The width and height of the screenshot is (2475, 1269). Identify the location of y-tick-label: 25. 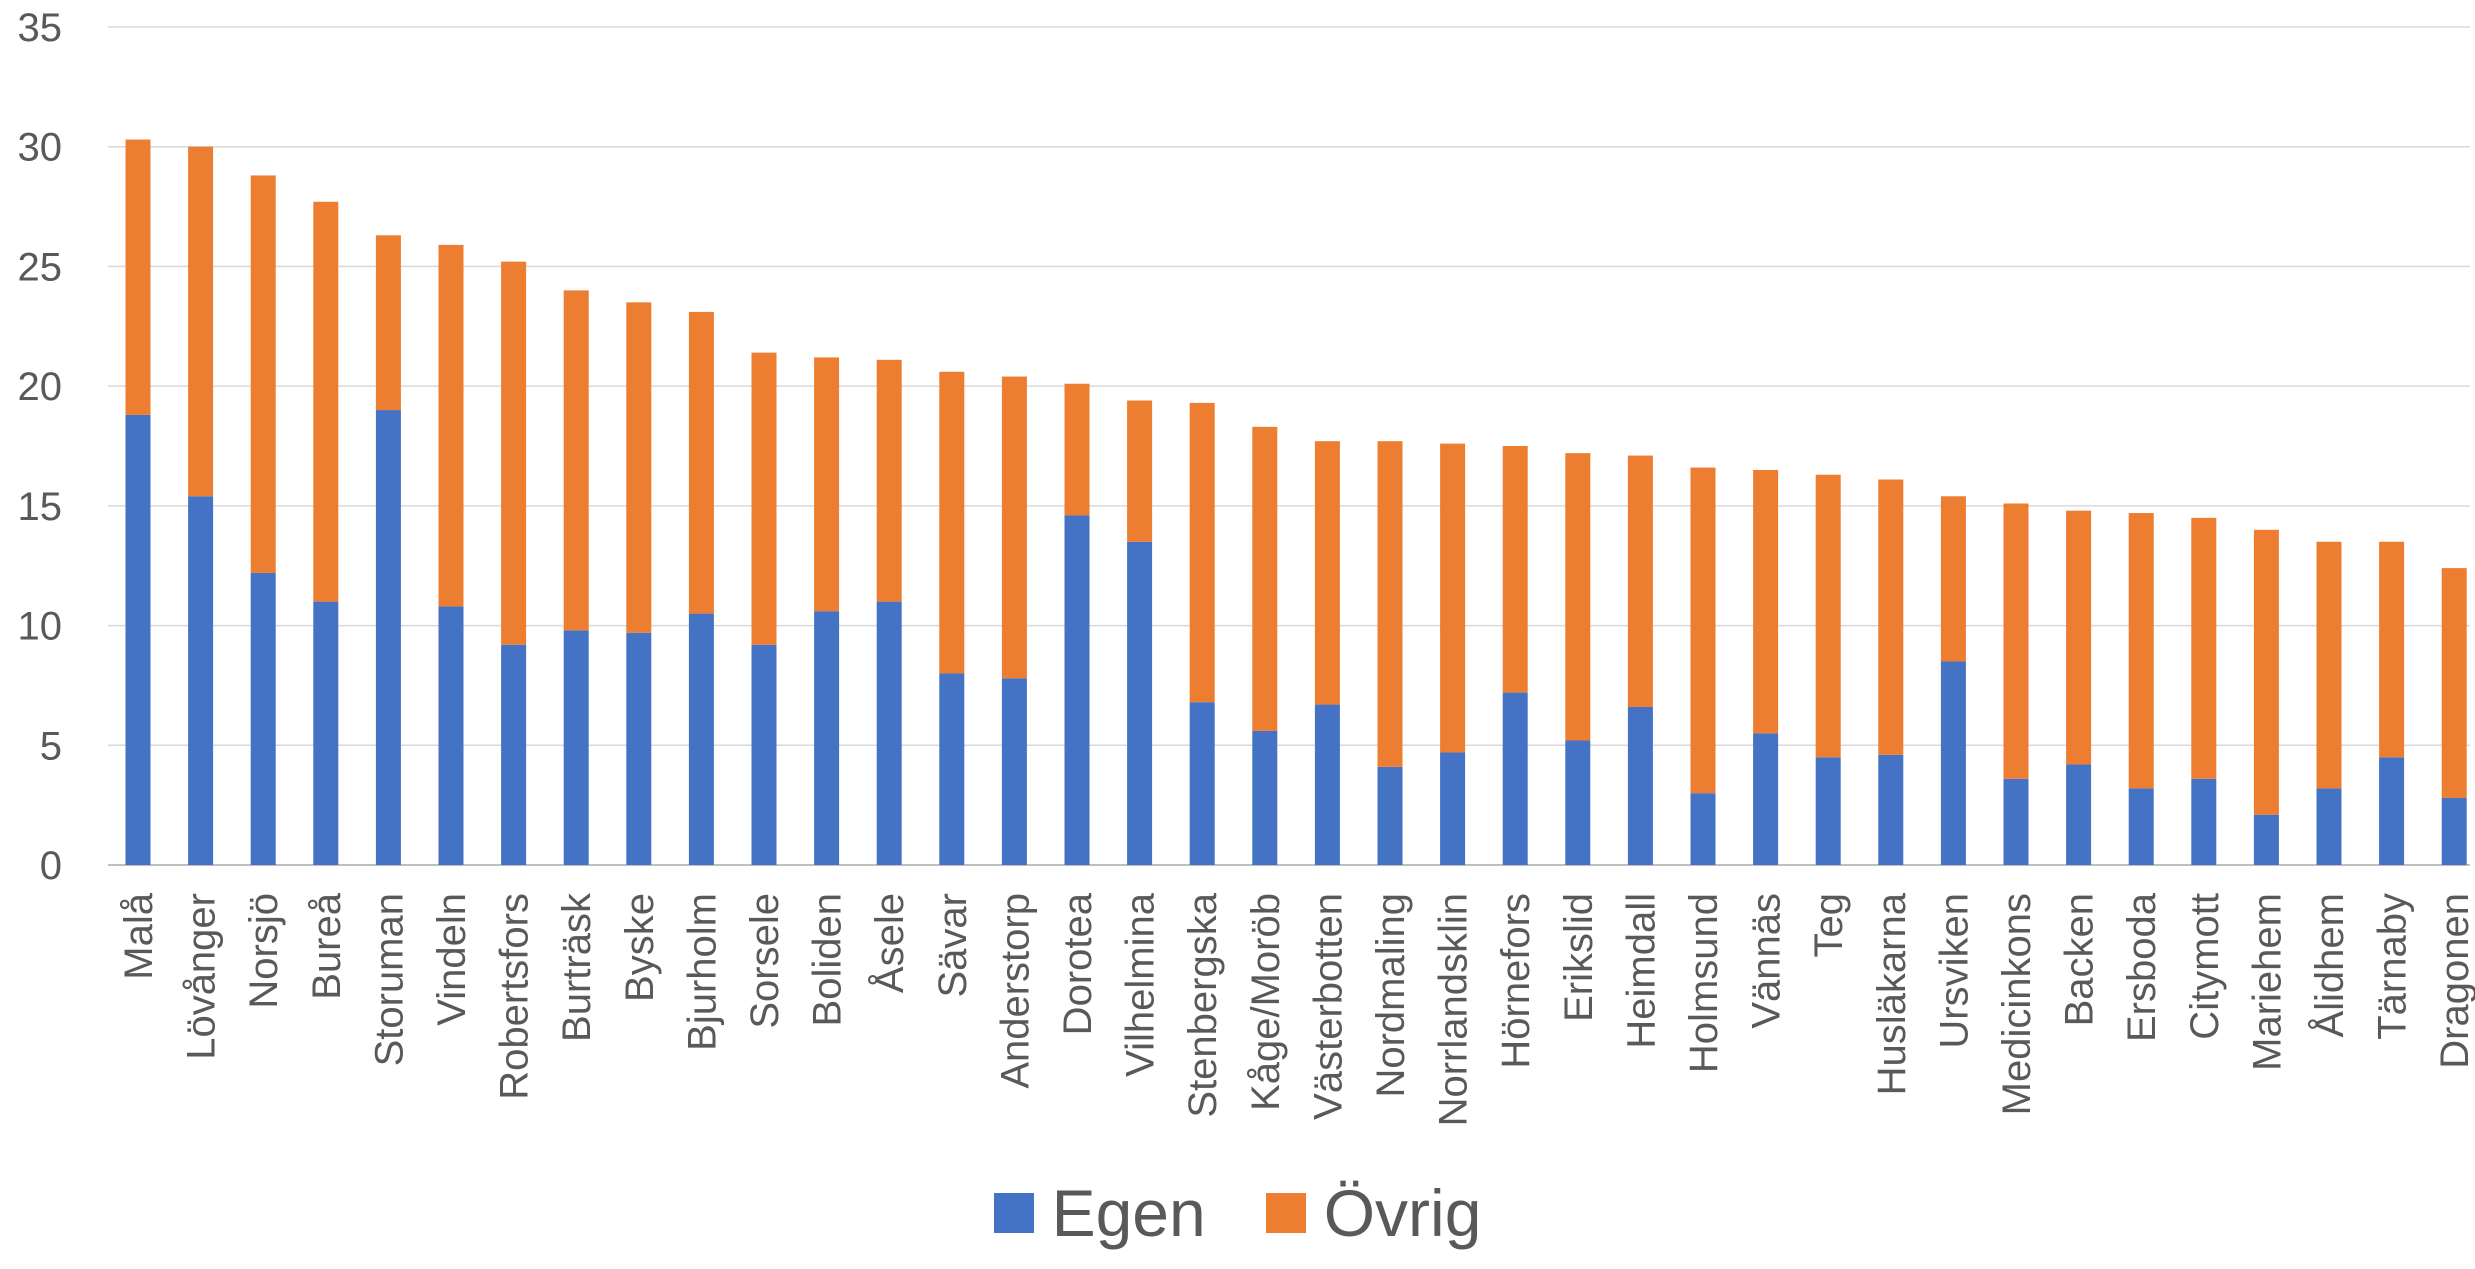
(40, 267).